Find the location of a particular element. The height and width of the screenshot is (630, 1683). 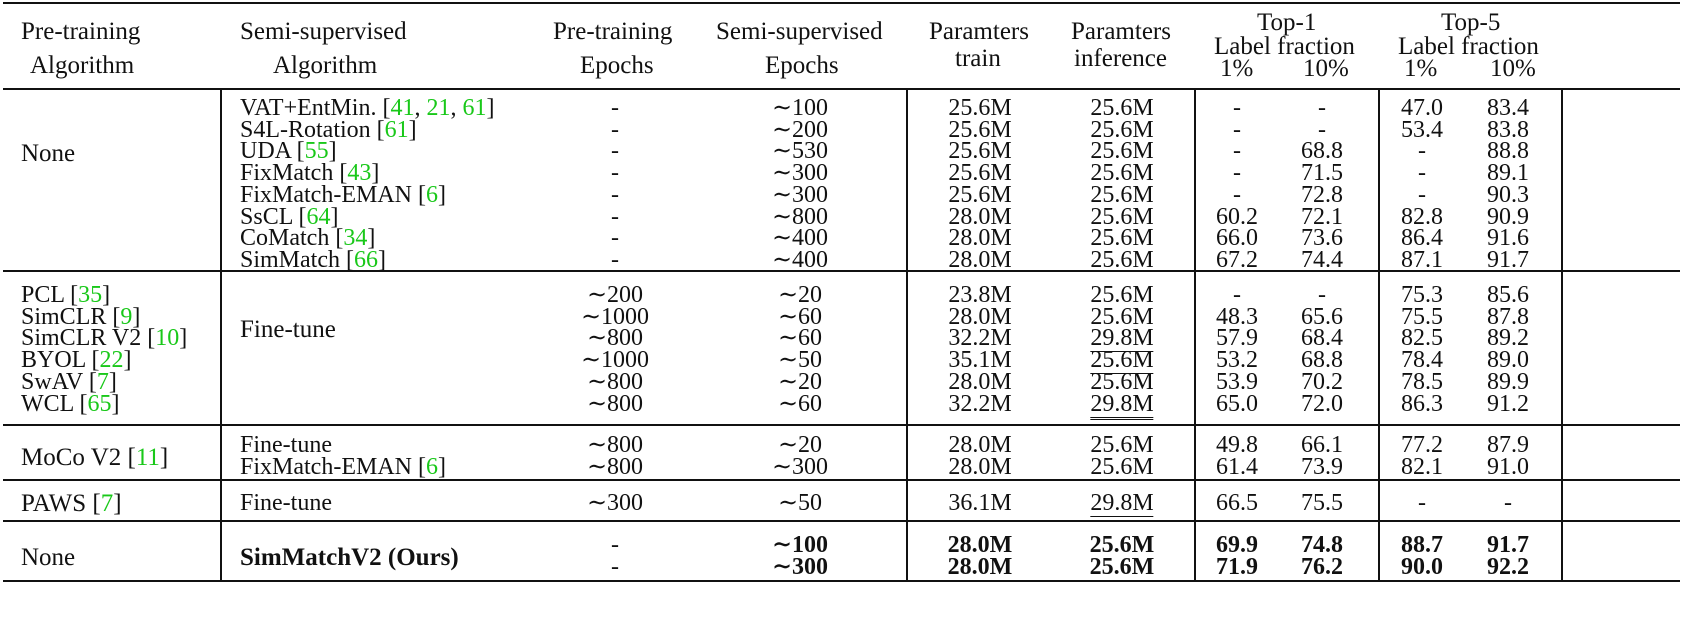

cell-t1_1: 66.5 is located at coordinates (1237, 503).